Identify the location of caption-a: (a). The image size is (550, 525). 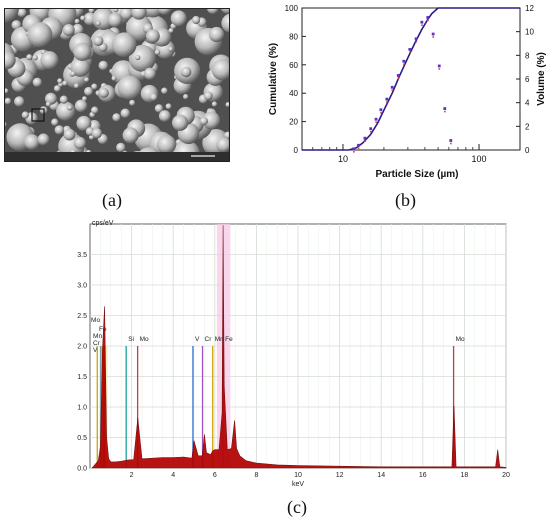
(112, 200).